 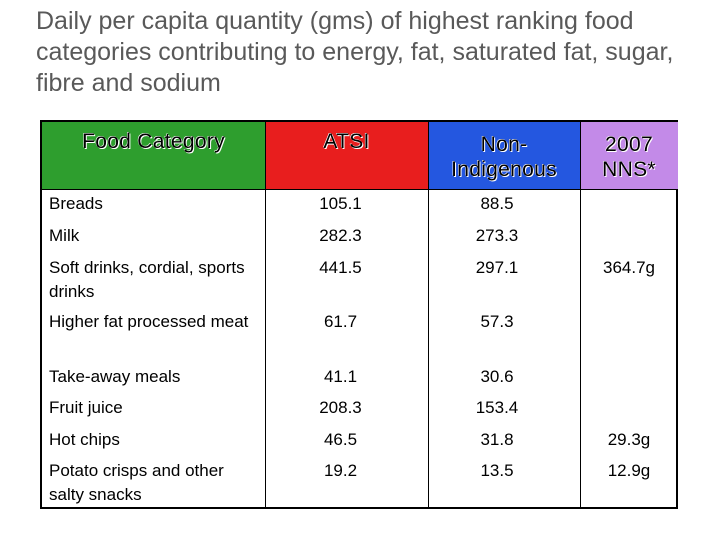 I want to click on header-2007-nns: 2007 NNS*, so click(x=629, y=155).